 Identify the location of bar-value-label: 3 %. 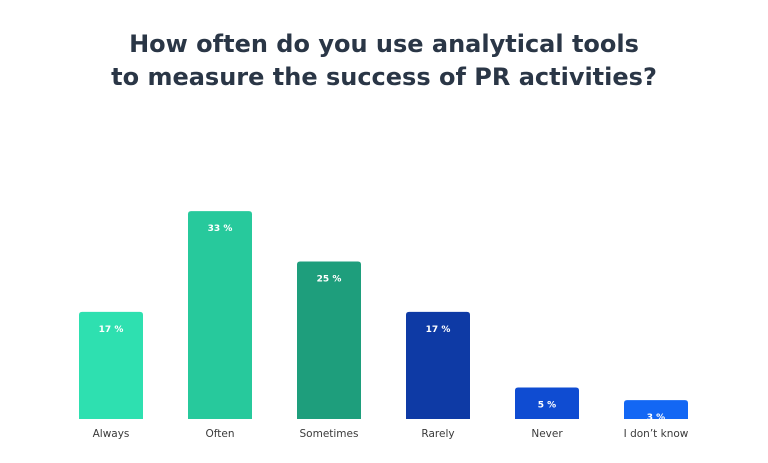
(656, 418).